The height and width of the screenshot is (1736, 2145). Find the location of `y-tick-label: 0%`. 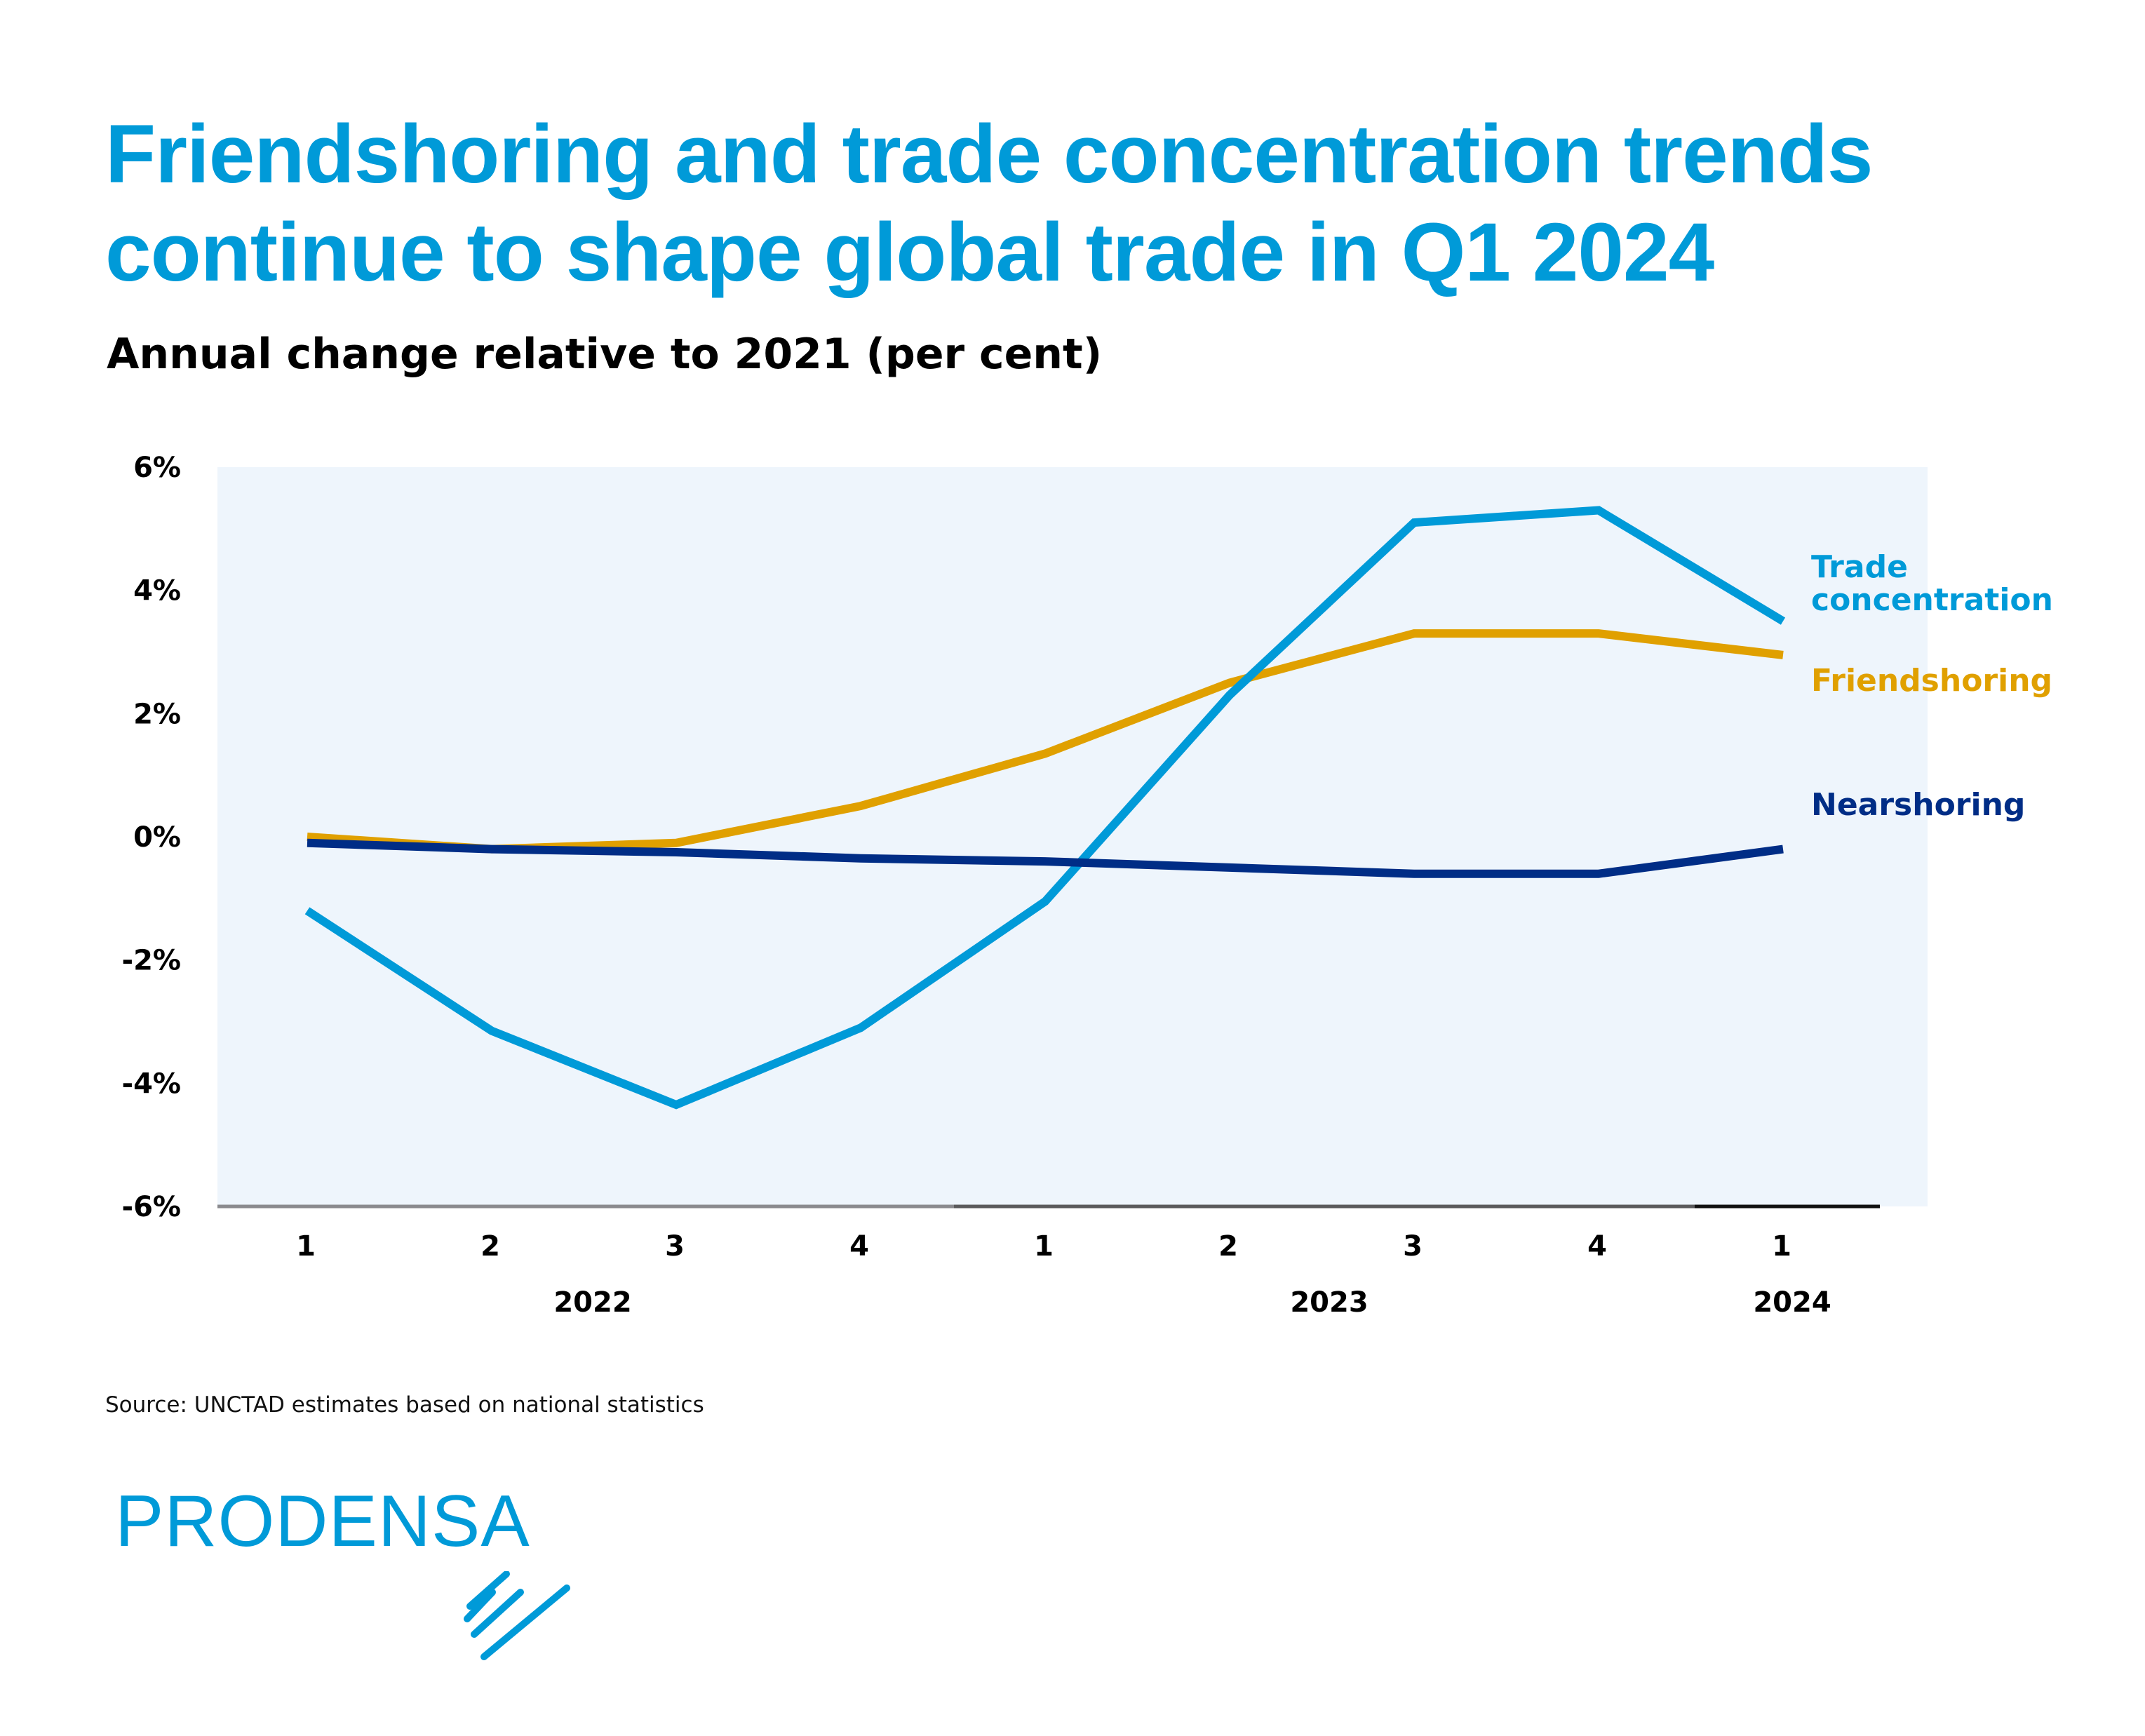

y-tick-label: 0% is located at coordinates (157, 837).